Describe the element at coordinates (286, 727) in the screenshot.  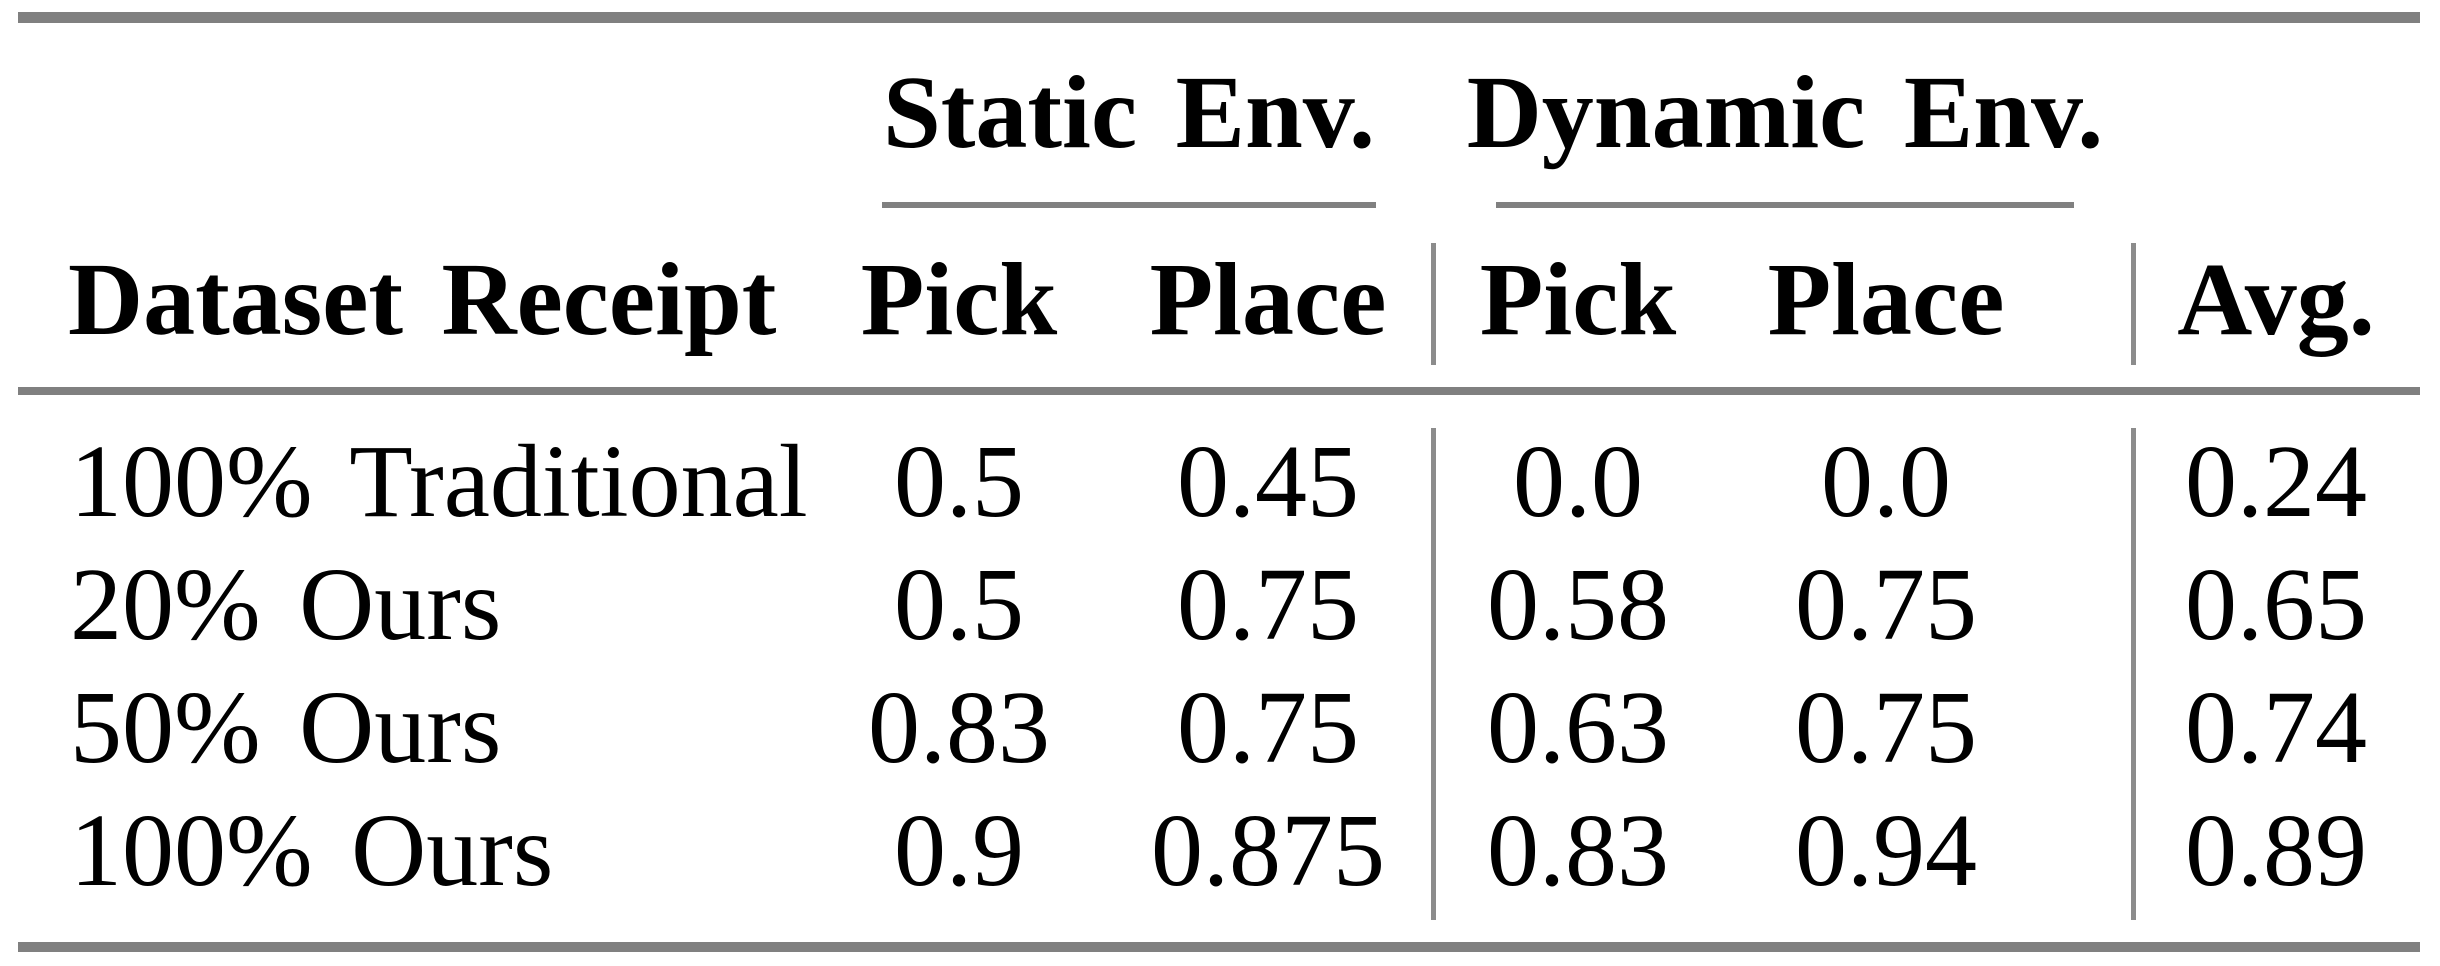
I see `row-label: 50% Ours` at that location.